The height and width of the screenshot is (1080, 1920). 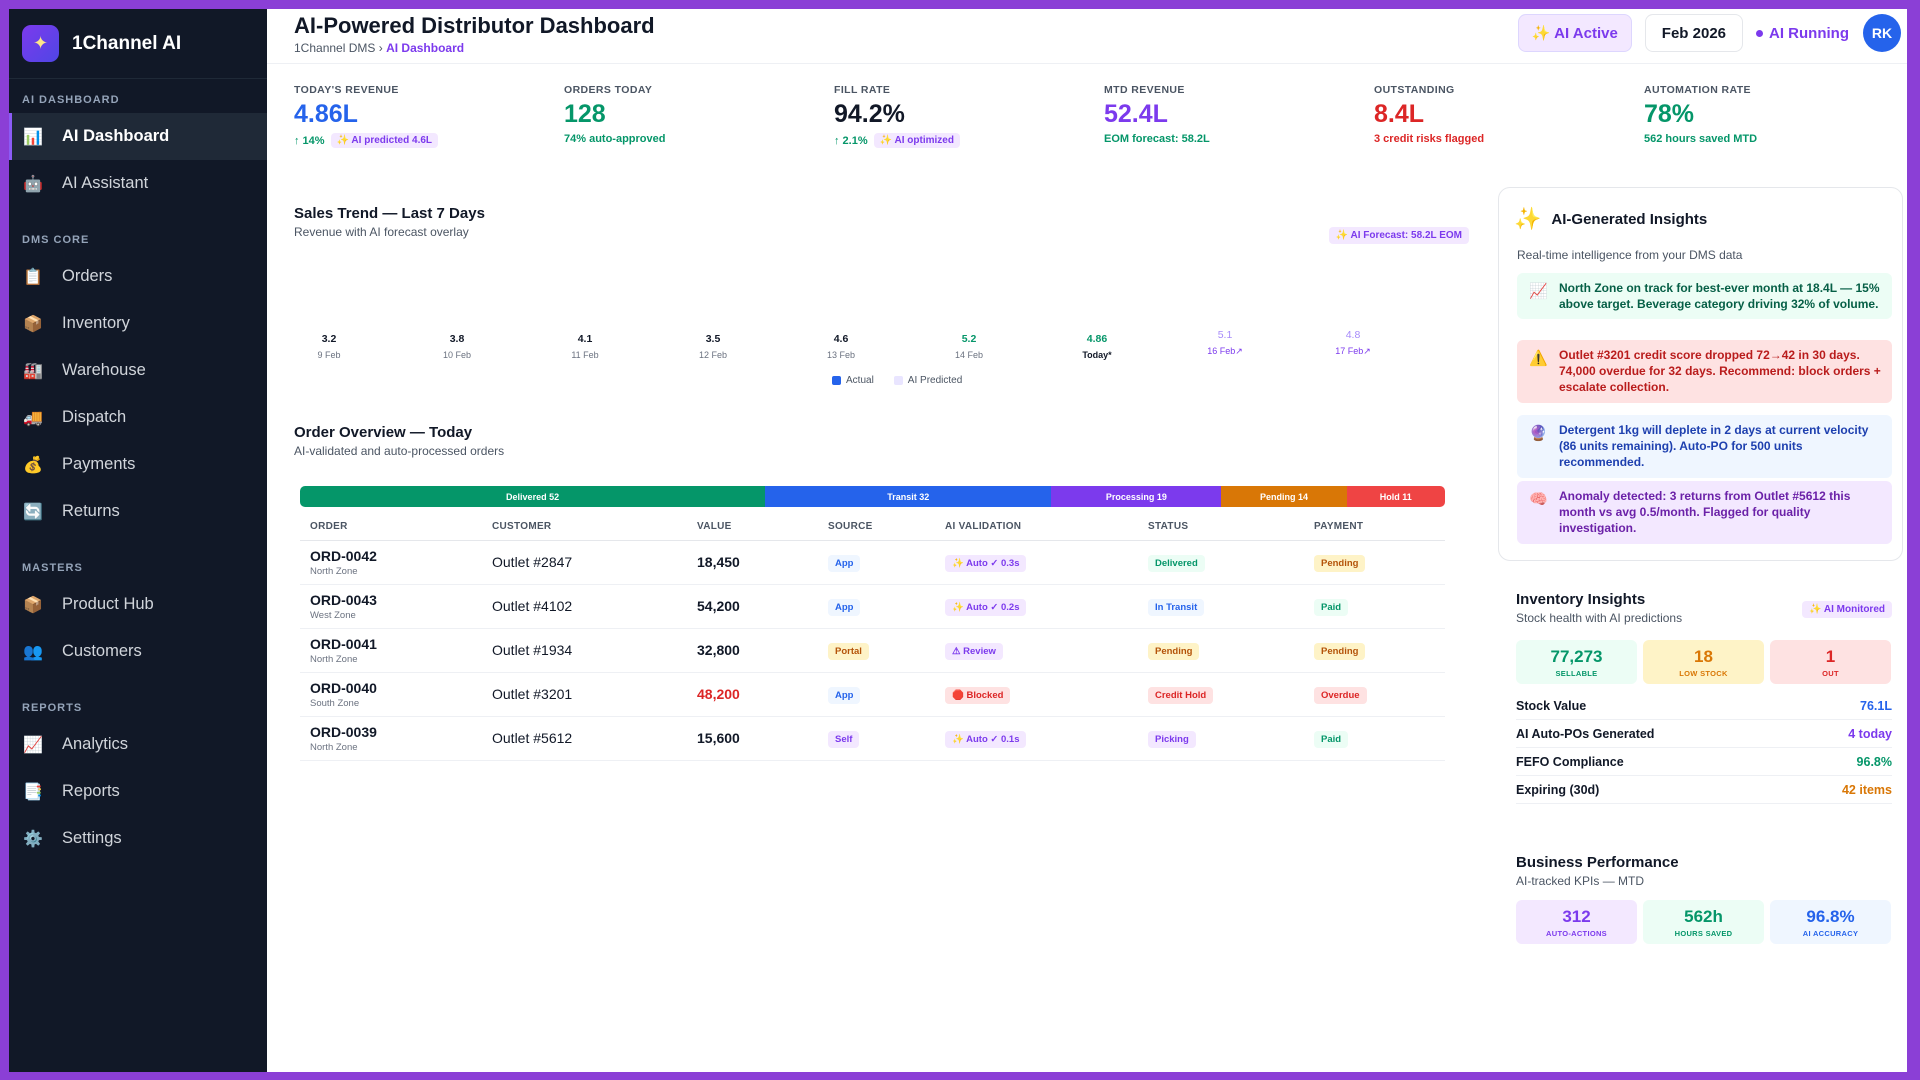 I want to click on sidebar-item-analytics: 📈 Analytics, so click(x=138, y=744).